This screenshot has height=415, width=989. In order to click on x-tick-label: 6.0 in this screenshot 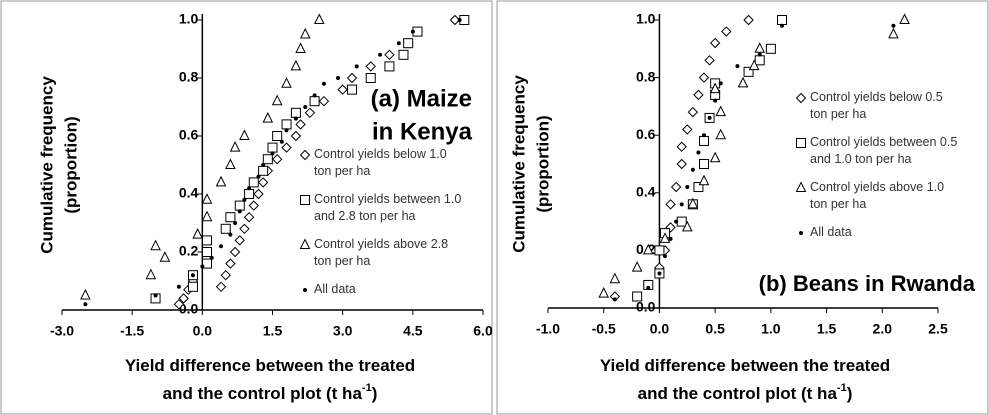, I will do `click(483, 331)`.